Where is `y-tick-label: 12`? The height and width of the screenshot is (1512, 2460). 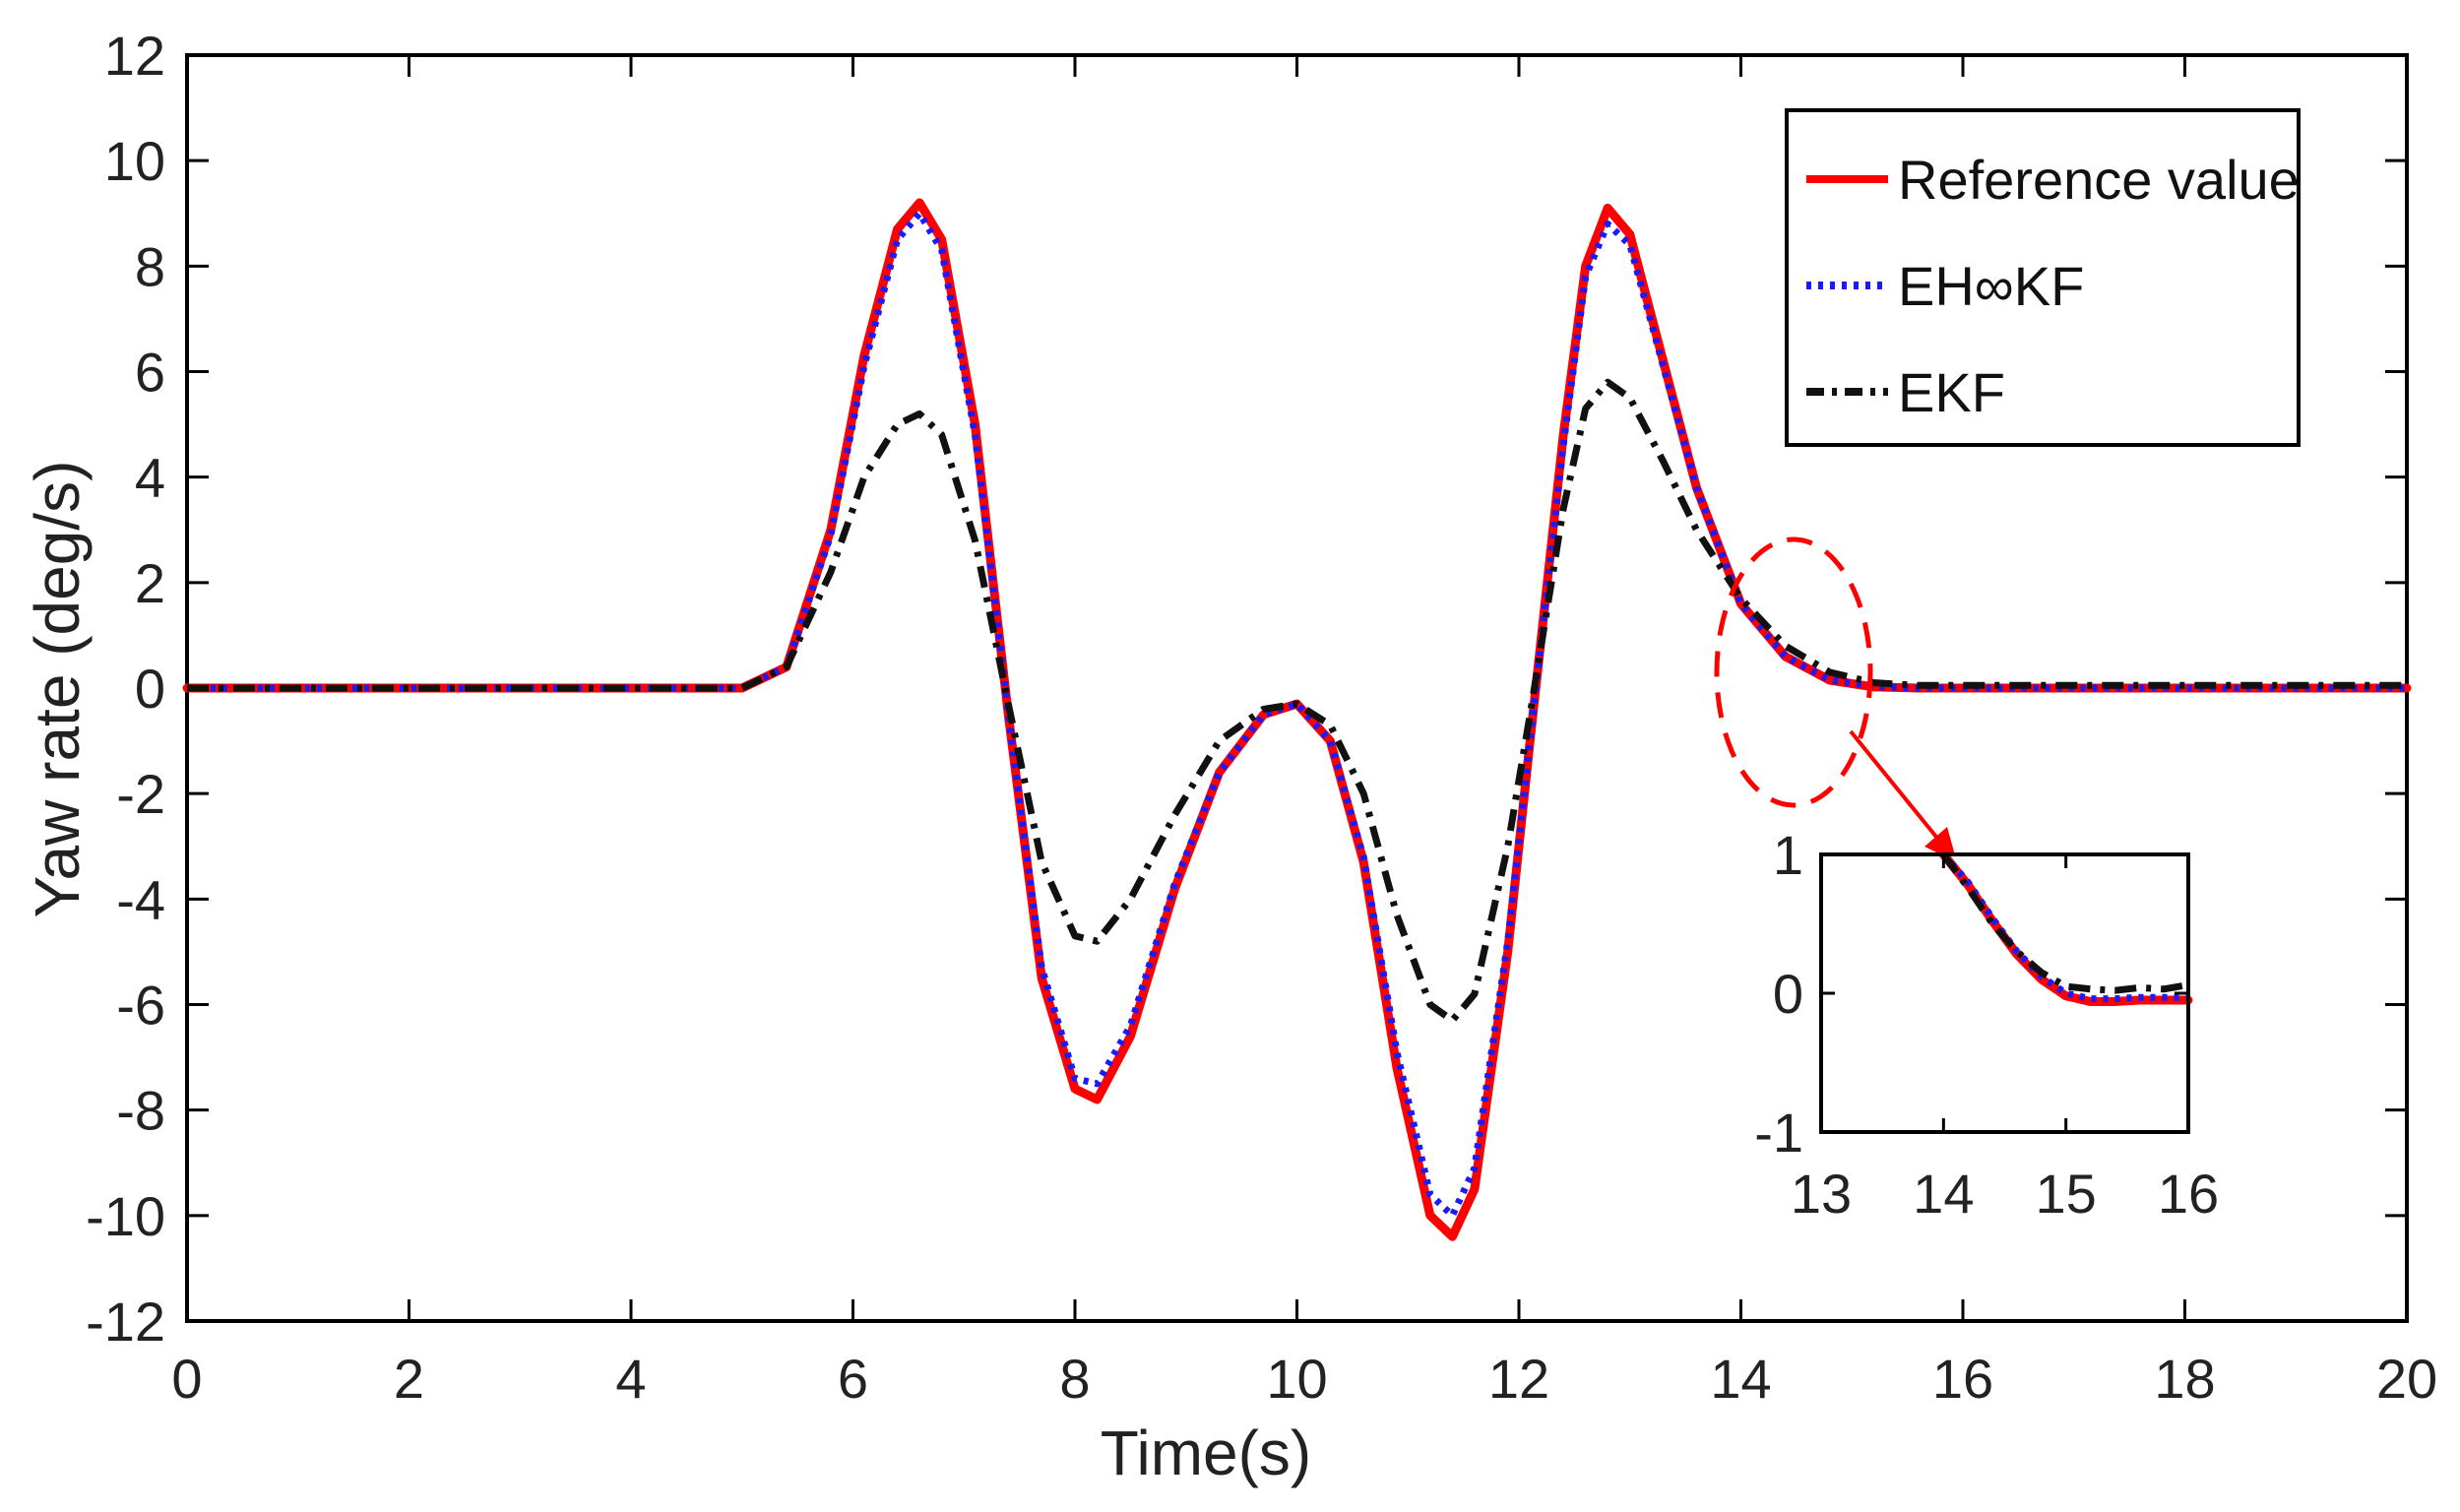 y-tick-label: 12 is located at coordinates (134, 56).